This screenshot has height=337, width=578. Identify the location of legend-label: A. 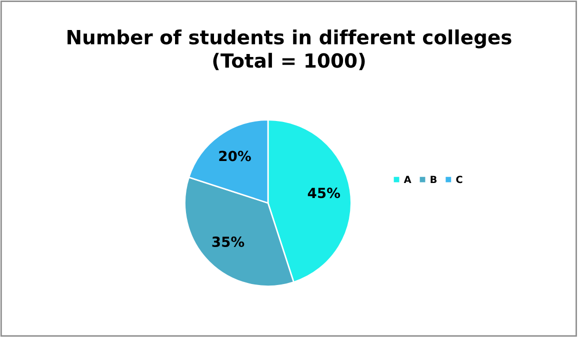
(408, 179).